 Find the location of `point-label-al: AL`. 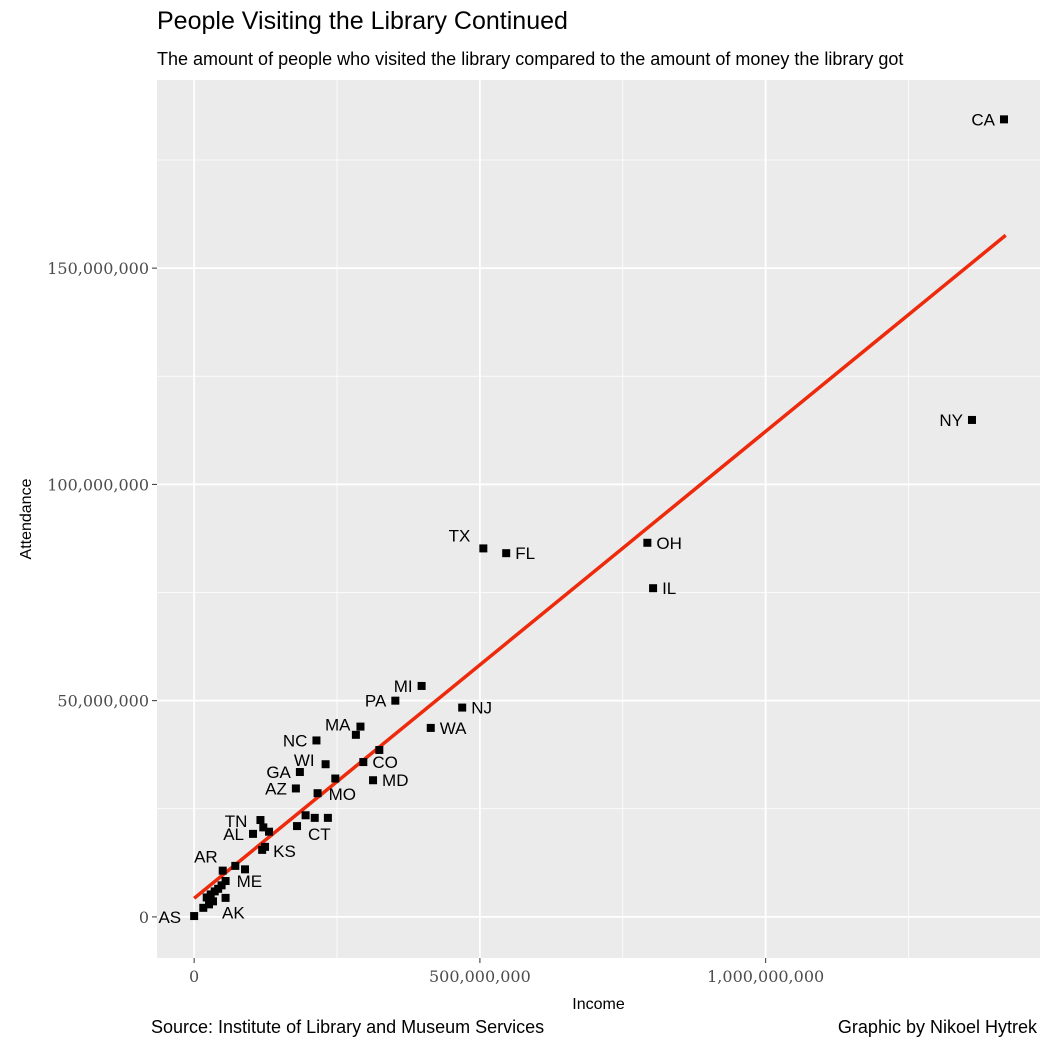

point-label-al: AL is located at coordinates (233, 834).